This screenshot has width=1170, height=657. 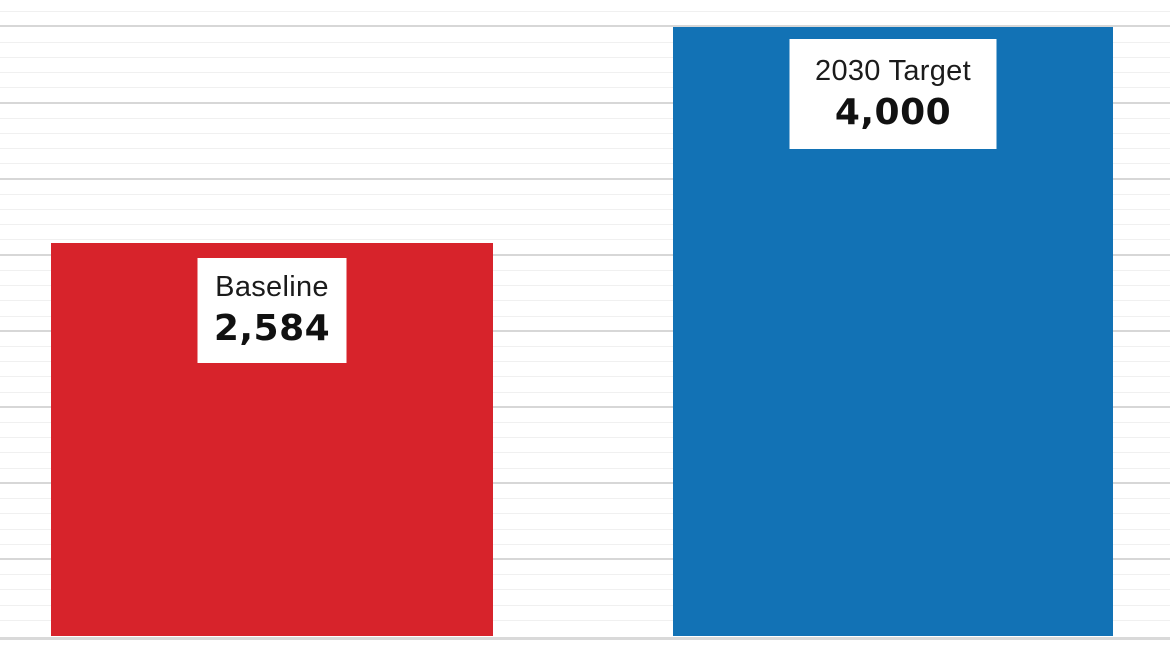 What do you see at coordinates (893, 113) in the screenshot?
I see `bar-value-label: 4,000` at bounding box center [893, 113].